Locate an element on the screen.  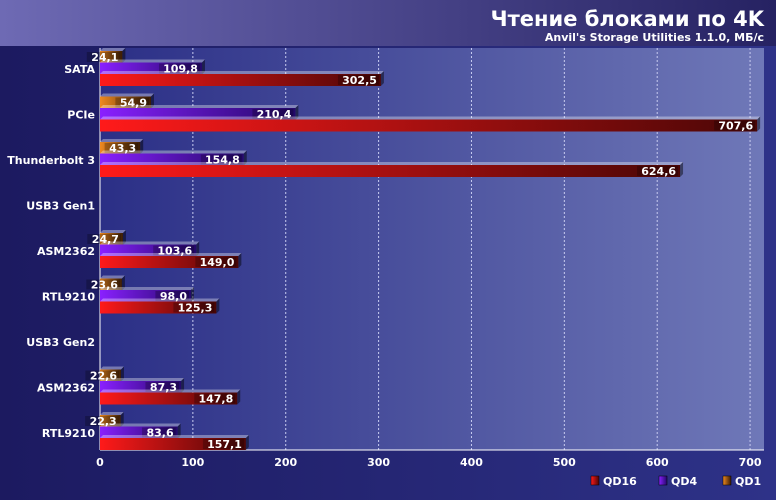
category-label: SATA is located at coordinates (79, 69).